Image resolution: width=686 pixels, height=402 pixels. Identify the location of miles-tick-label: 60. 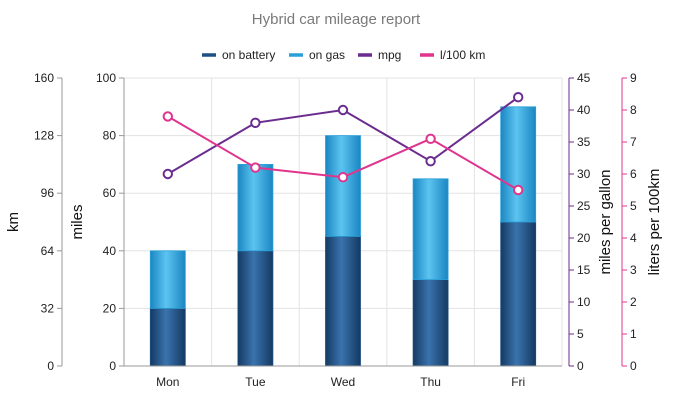
(110, 193).